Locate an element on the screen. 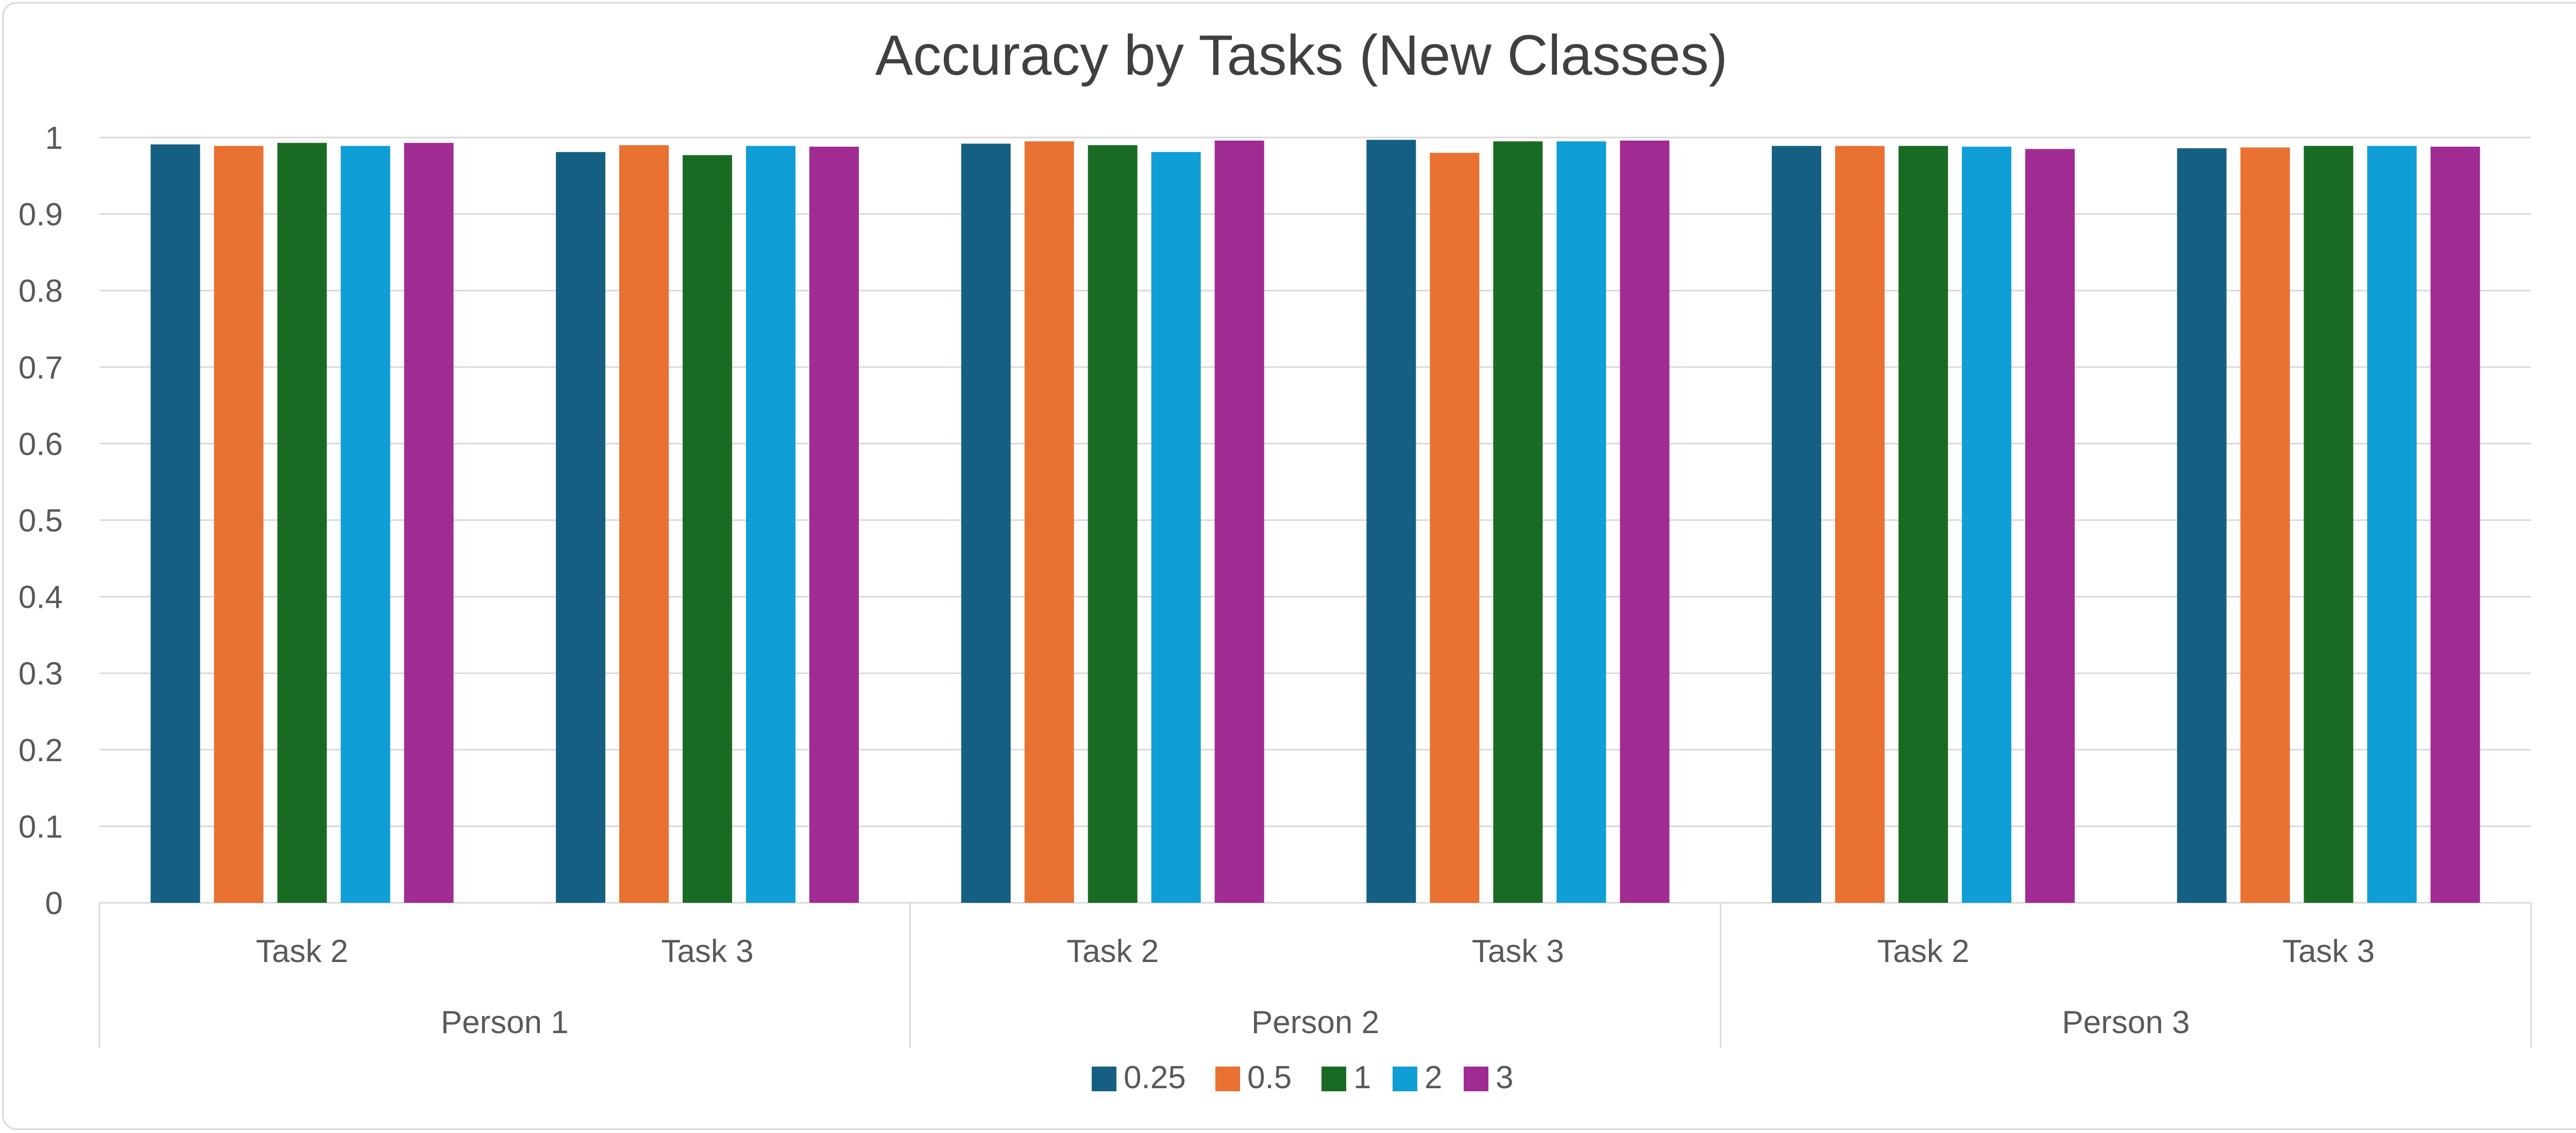  y-tick-label: 0.1 is located at coordinates (41, 827).